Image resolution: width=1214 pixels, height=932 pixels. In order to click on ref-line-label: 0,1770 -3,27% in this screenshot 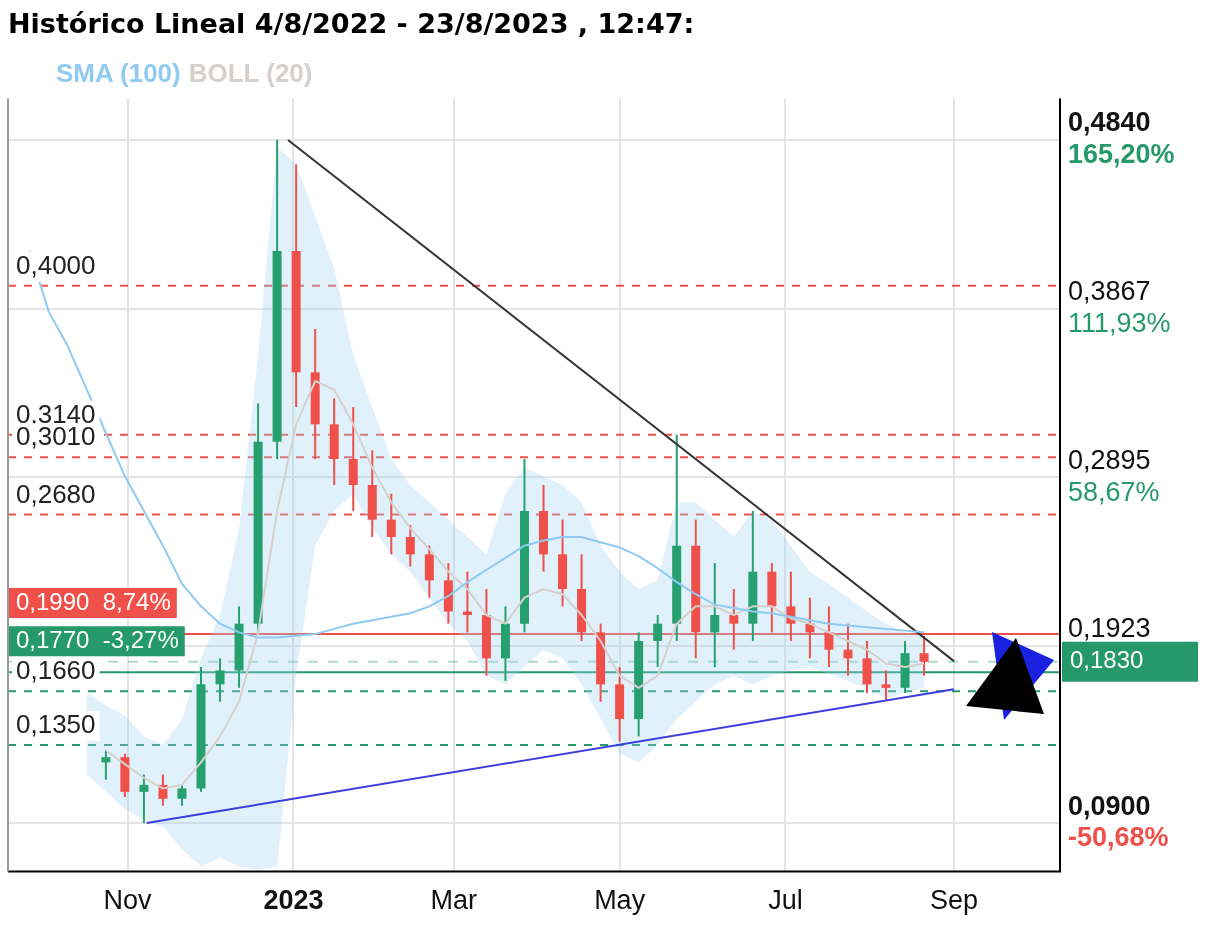, I will do `click(97, 639)`.